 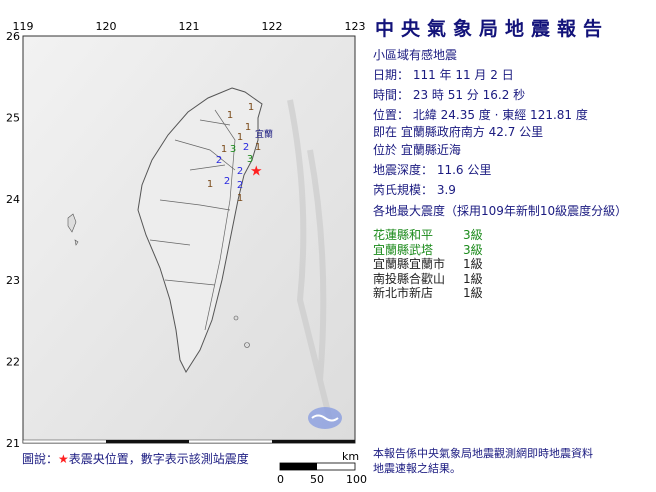 I want to click on lat-tick-label: 22, so click(x=13, y=362).